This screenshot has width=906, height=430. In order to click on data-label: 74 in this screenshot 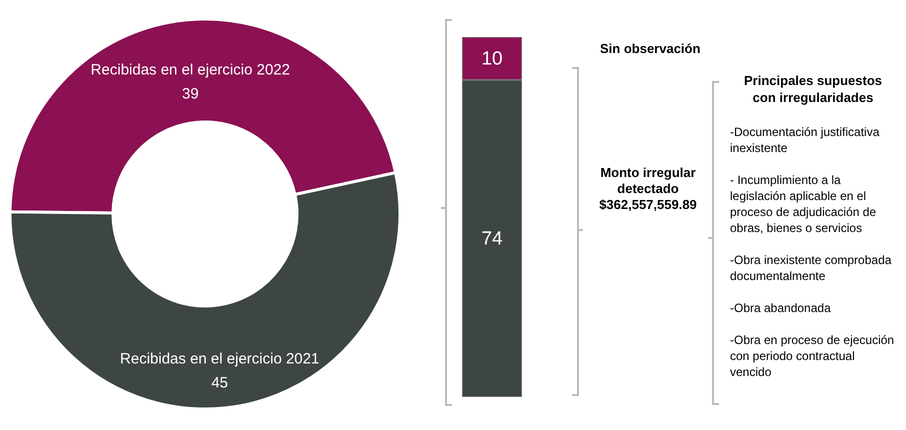, I will do `click(492, 239)`.